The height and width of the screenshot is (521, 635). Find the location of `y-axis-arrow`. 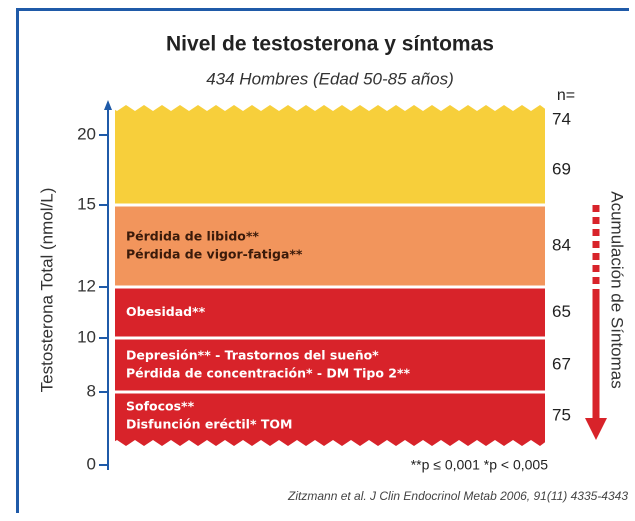

y-axis-arrow is located at coordinates (108, 105).